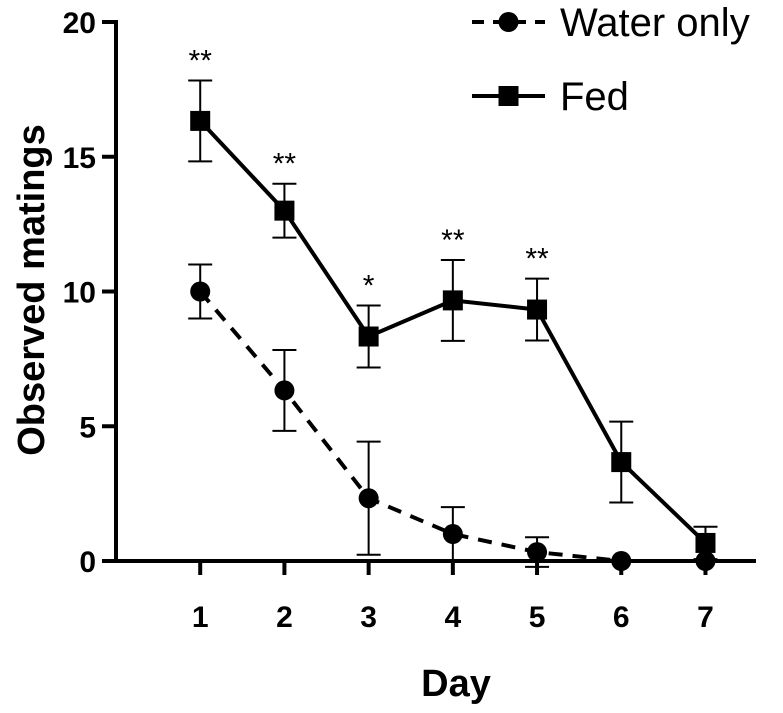  Describe the element at coordinates (550, 97) in the screenshot. I see `legend-item: Fed` at that location.